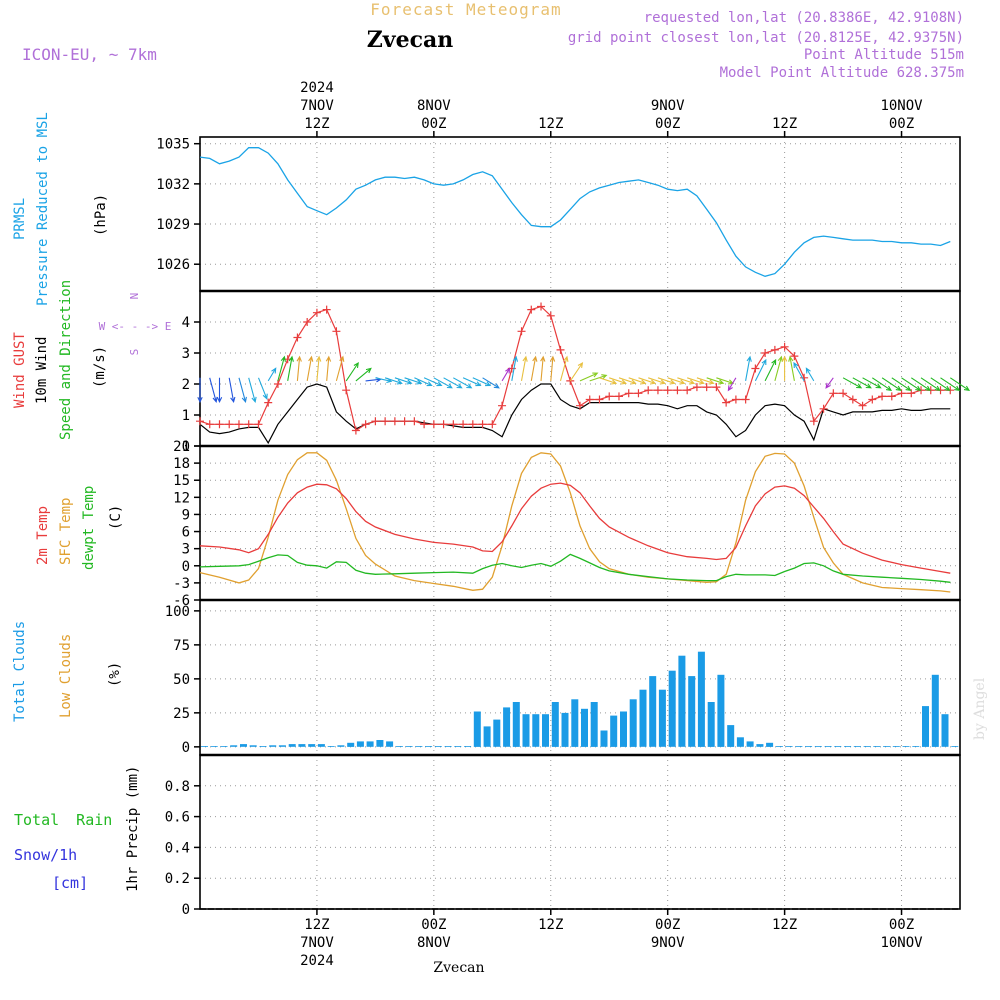 The height and width of the screenshot is (1000, 1000). I want to click on cloud-label-total: Total Clouds, so click(20, 671).